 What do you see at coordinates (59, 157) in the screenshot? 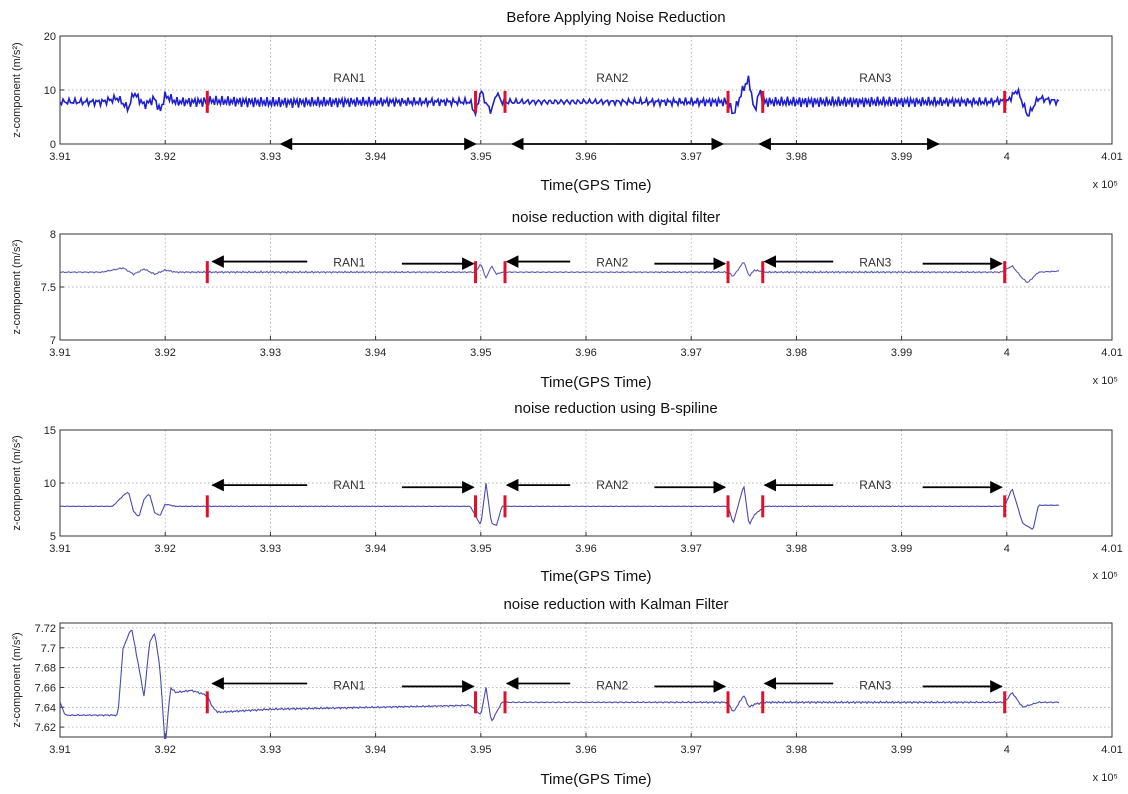
I see `chart-1-xtick-label: 3.91` at bounding box center [59, 157].